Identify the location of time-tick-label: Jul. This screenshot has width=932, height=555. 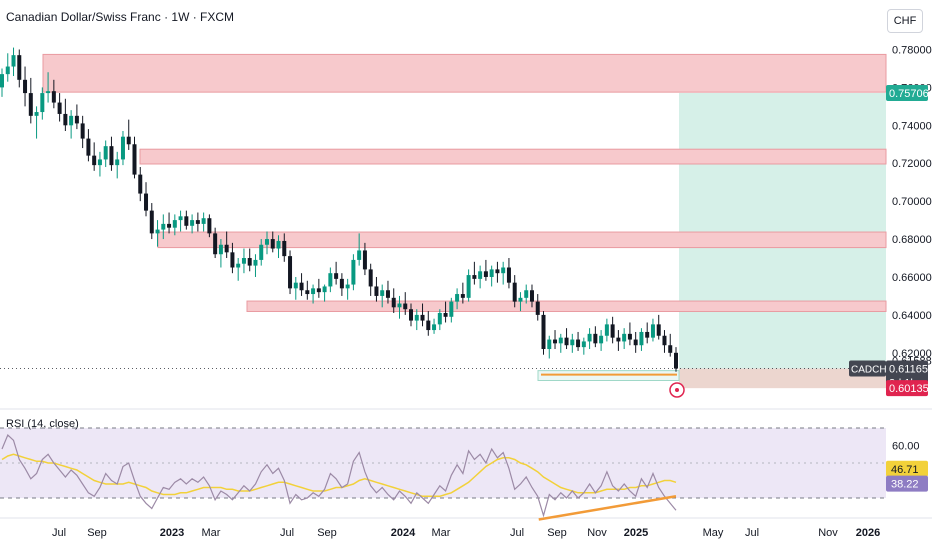
(752, 533).